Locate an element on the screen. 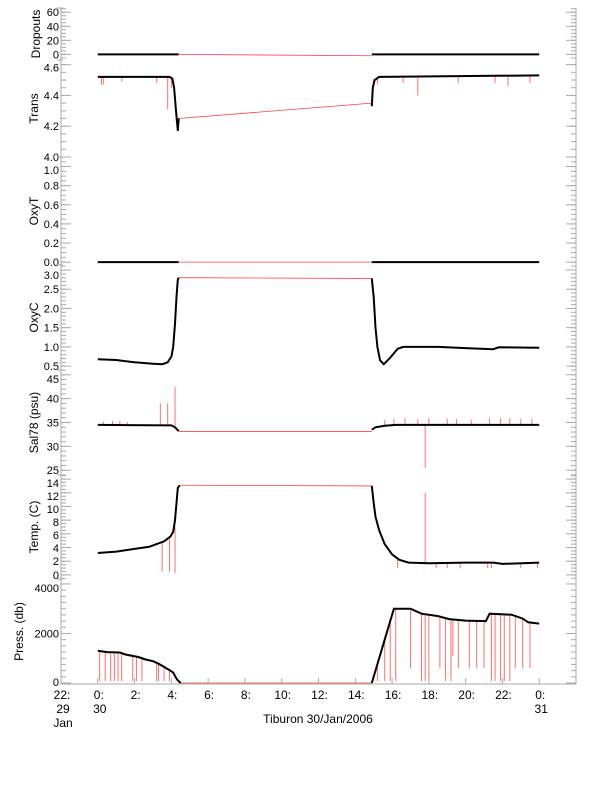 The image size is (612, 785). y-tick-label: 0.2 is located at coordinates (51, 244).